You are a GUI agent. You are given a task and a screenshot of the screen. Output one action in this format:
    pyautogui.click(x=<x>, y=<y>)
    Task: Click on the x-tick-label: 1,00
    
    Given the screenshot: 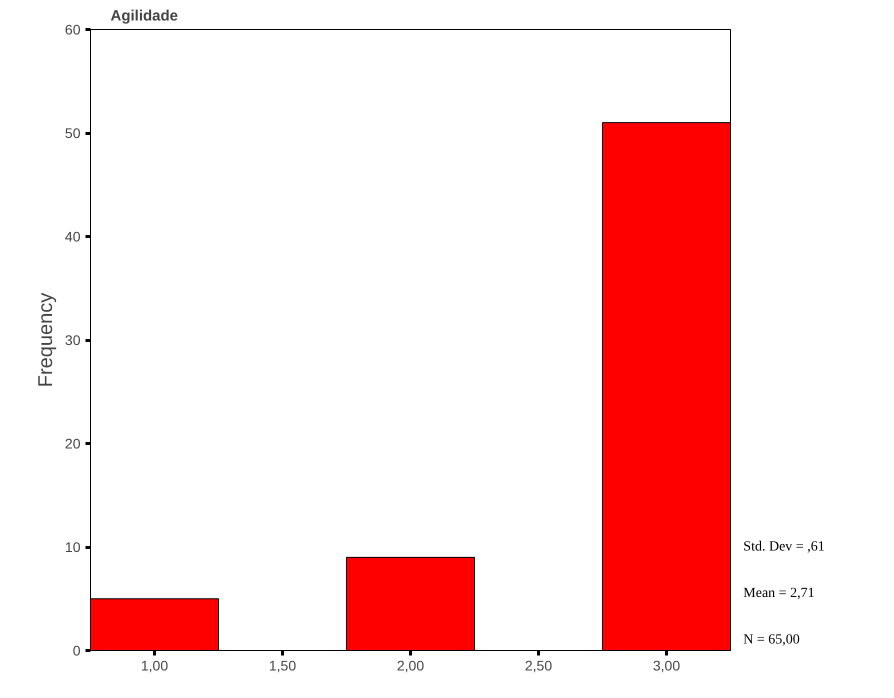 What is the action you would take?
    pyautogui.click(x=154, y=666)
    